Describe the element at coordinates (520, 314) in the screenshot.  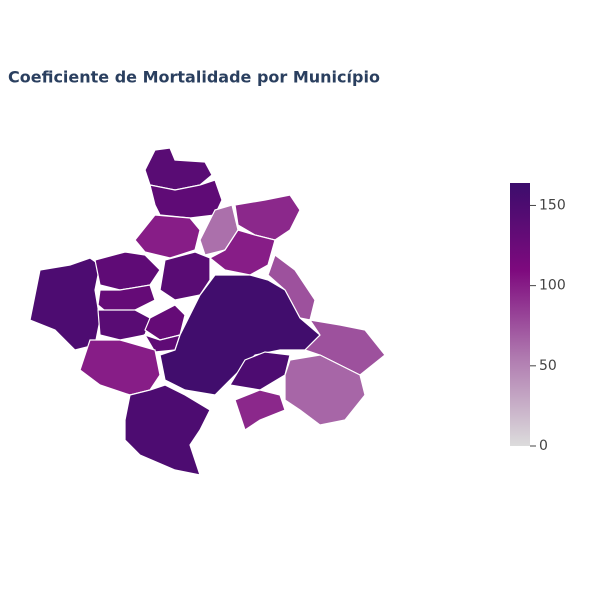
I see `colorbar-scale` at that location.